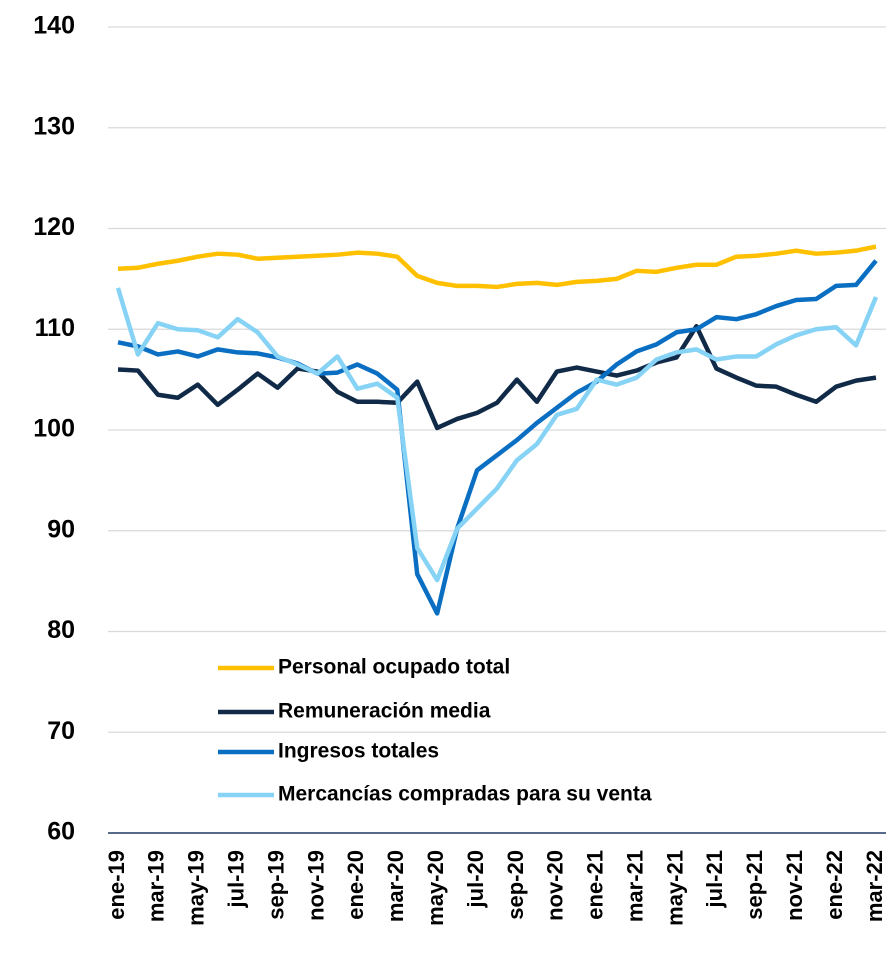 The height and width of the screenshot is (971, 889). I want to click on x-tick-label: jul-21, so click(714, 879).